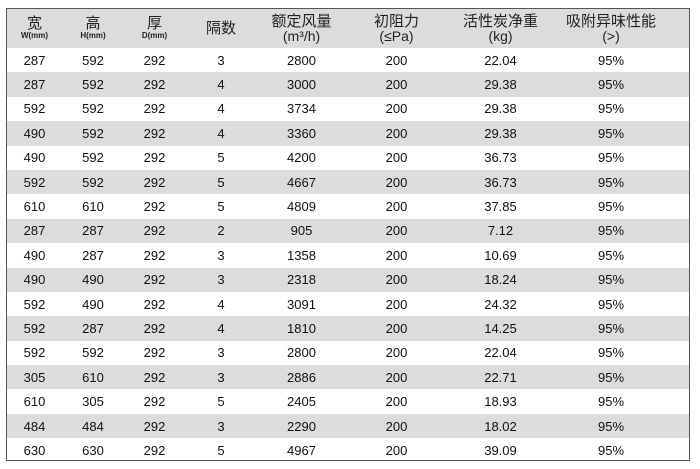  I want to click on table-cell: 39.09, so click(500, 450).